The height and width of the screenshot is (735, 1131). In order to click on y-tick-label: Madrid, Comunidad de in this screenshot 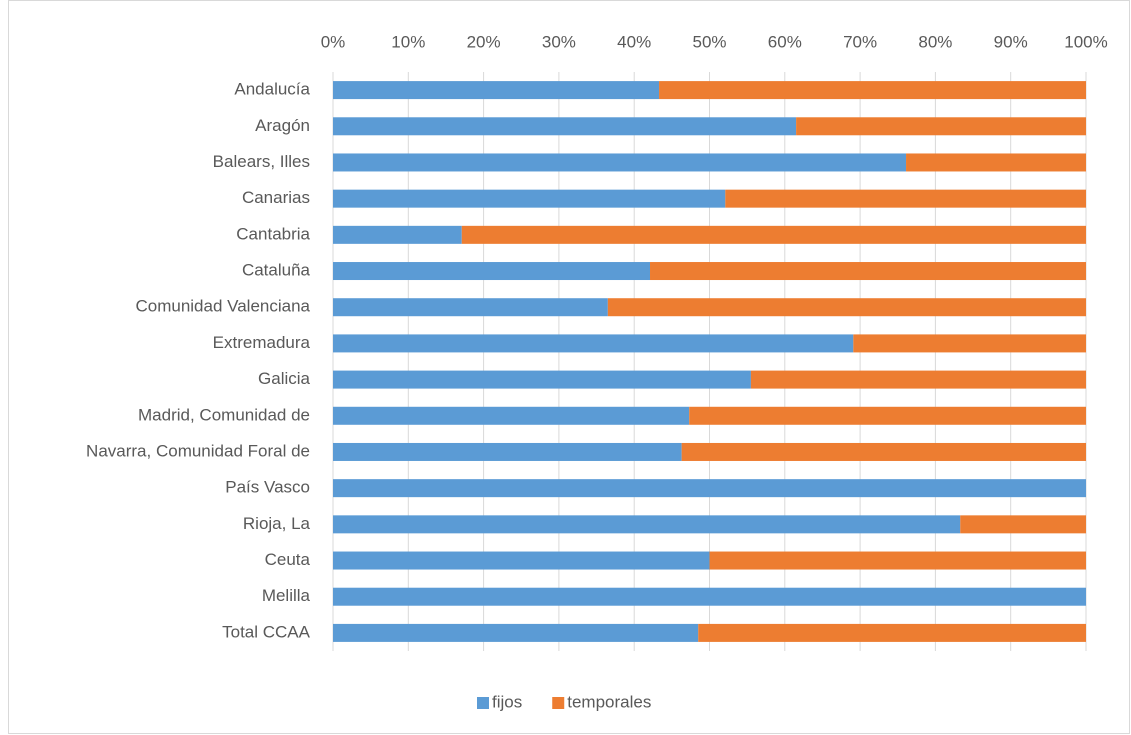, I will do `click(224, 414)`.